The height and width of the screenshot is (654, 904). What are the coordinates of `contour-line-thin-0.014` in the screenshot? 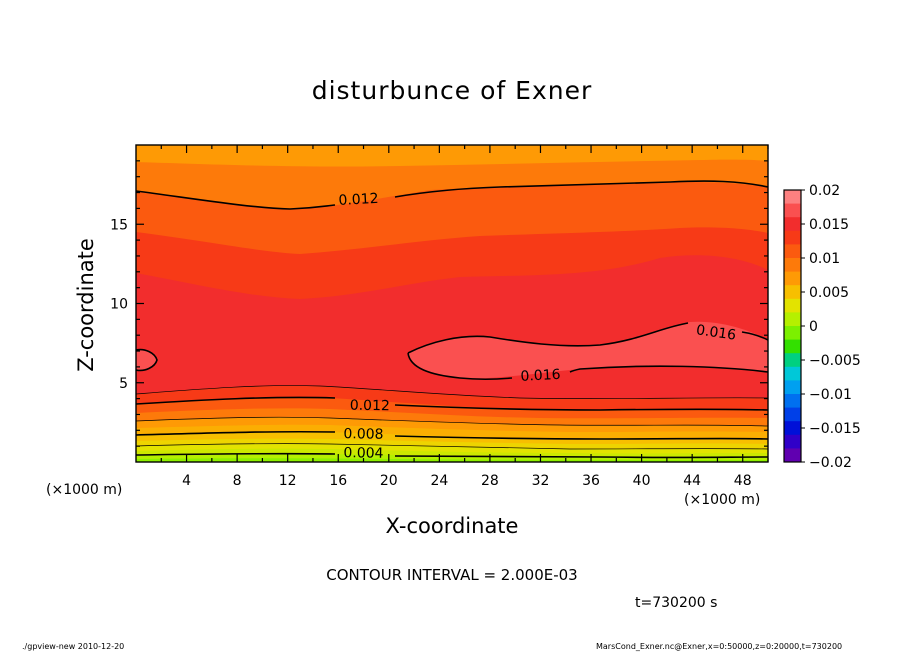 It's located at (452, 392).